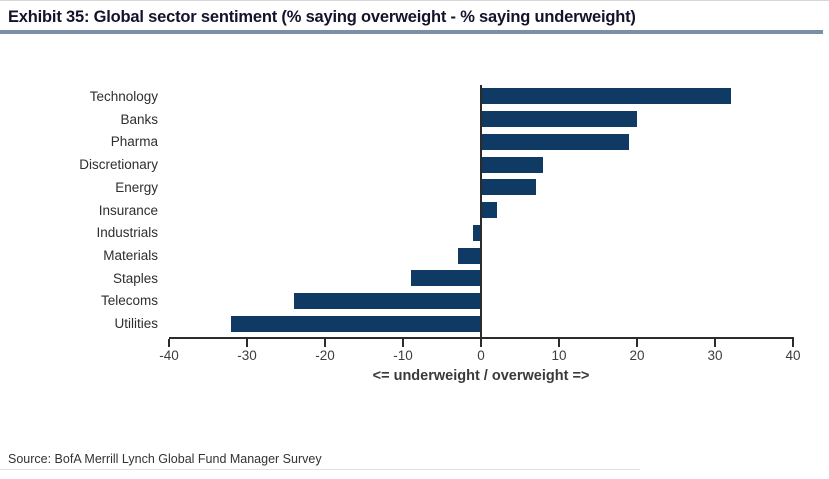 The height and width of the screenshot is (479, 829). What do you see at coordinates (555, 141) in the screenshot?
I see `bar-pharma` at bounding box center [555, 141].